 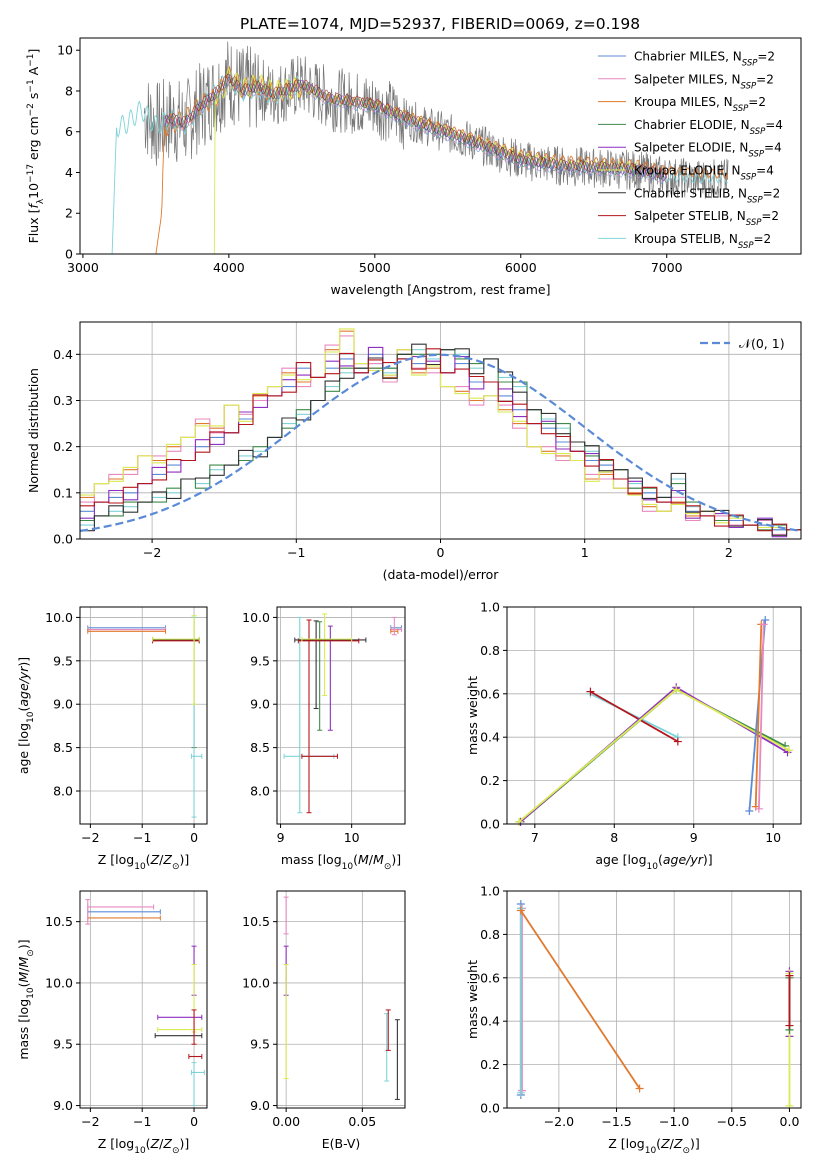 What do you see at coordinates (441, 574) in the screenshot?
I see `x-axis-label: (data-model)/error` at bounding box center [441, 574].